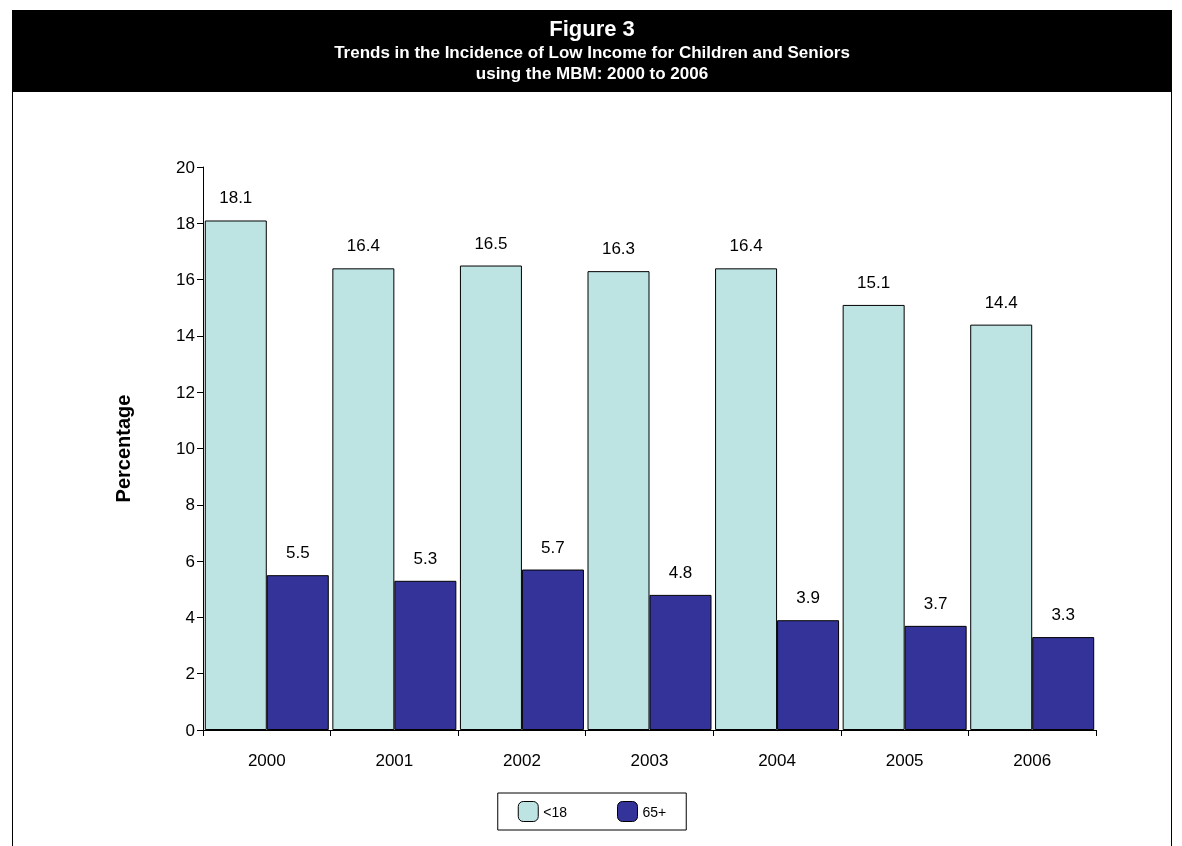  I want to click on data-label: 15.1, so click(874, 282).